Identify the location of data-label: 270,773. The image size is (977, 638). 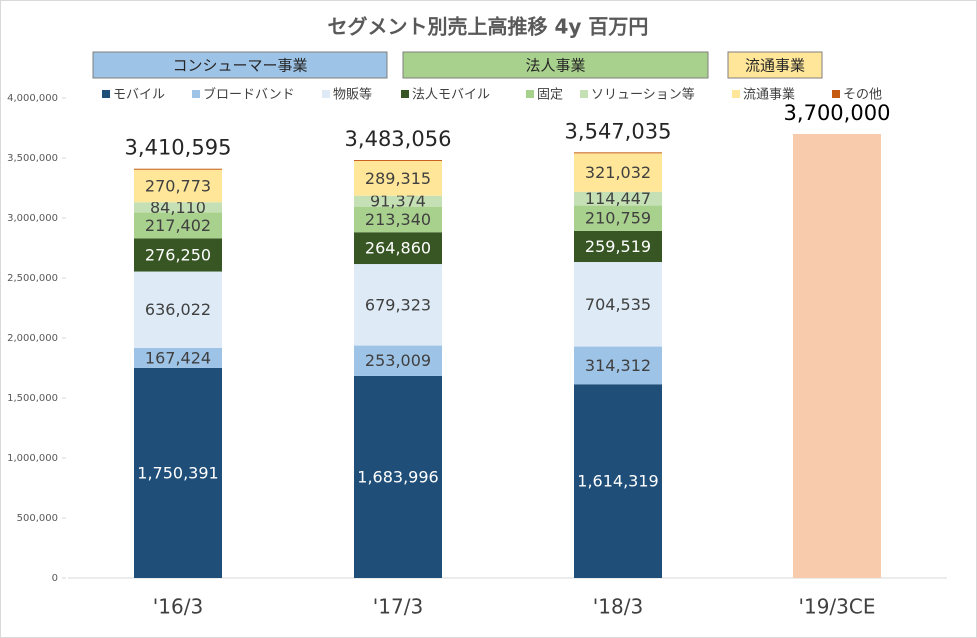
(178, 185).